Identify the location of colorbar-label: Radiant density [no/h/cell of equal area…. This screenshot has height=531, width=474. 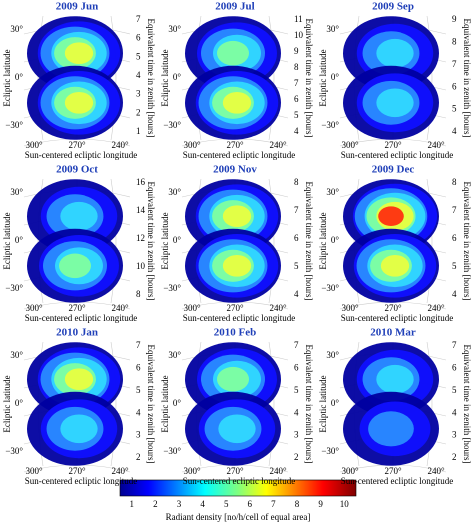
(238, 517).